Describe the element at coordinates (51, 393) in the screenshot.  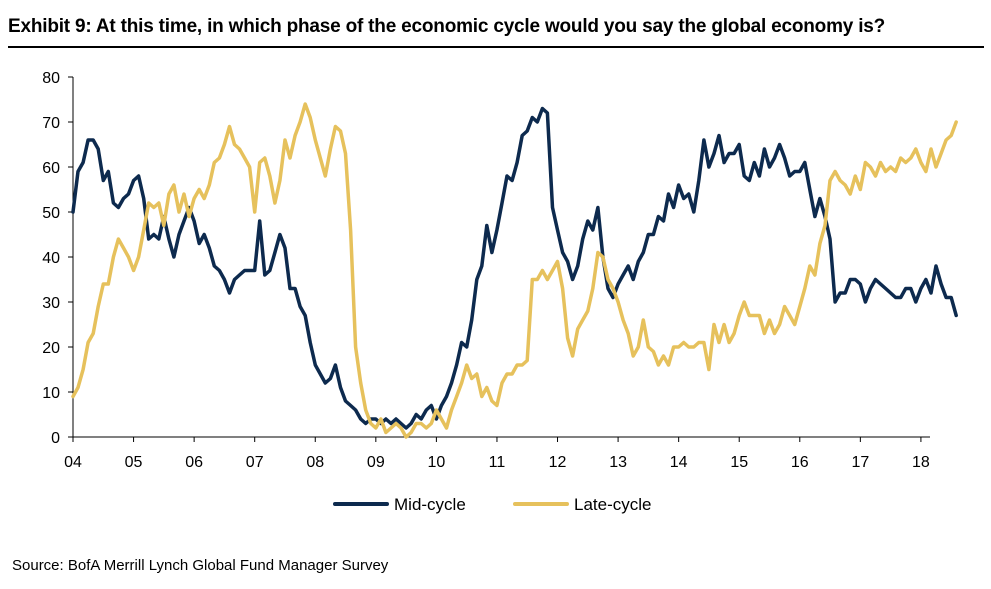
I see `y-tick-label: 10` at that location.